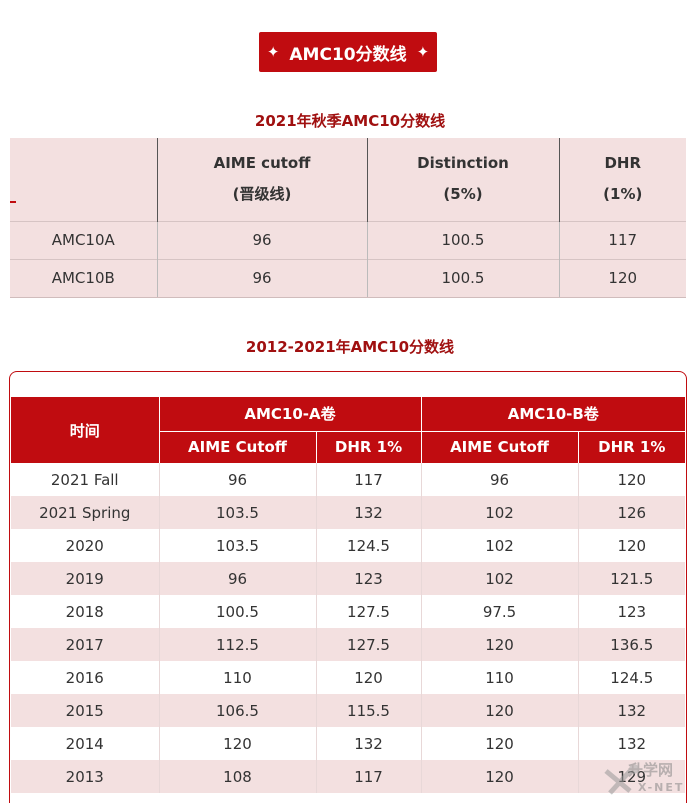 The width and height of the screenshot is (700, 803). I want to click on table-row: 2018 100.5 127.5 97.5 123, so click(348, 611).